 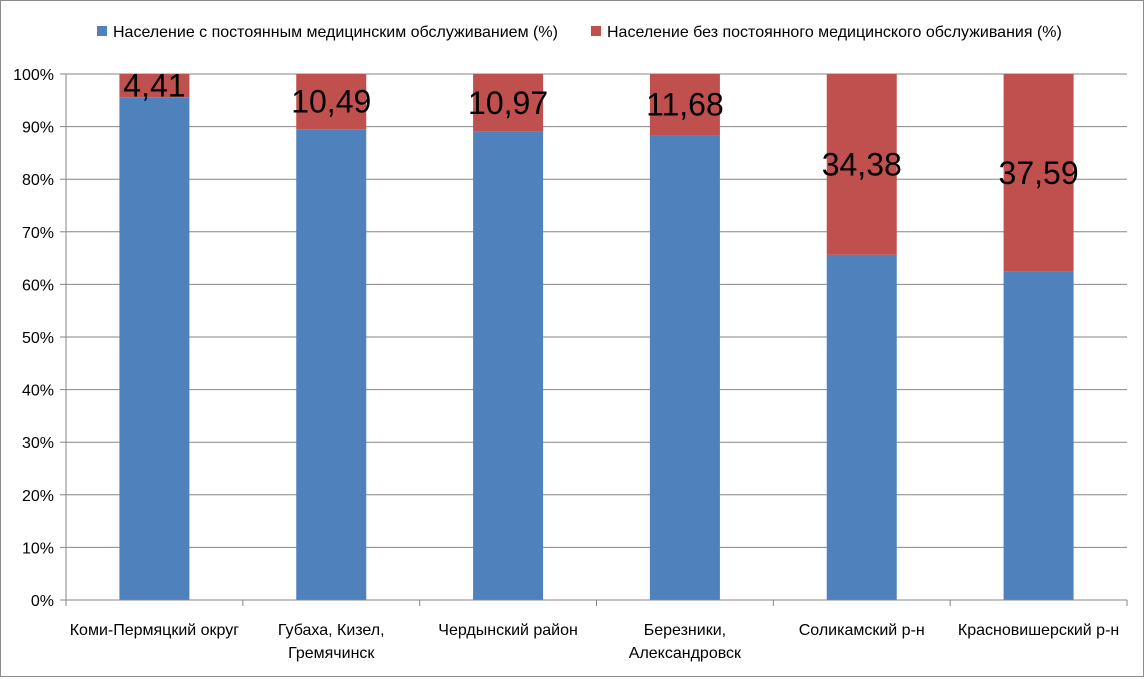 What do you see at coordinates (685, 642) in the screenshot?
I see `category-label: Березники, Александровск` at bounding box center [685, 642].